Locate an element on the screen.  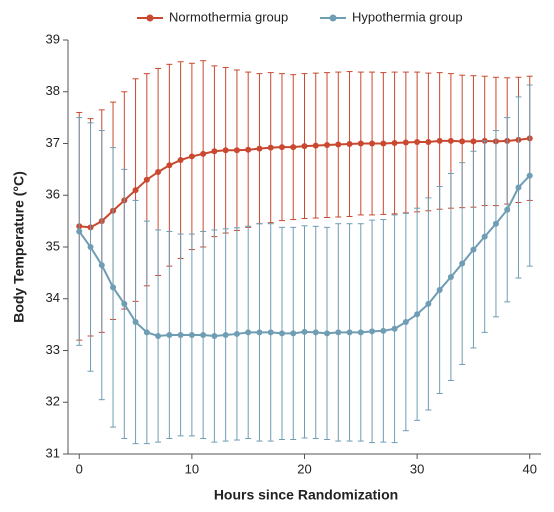
y-tick-label: 38 is located at coordinates (53, 90).